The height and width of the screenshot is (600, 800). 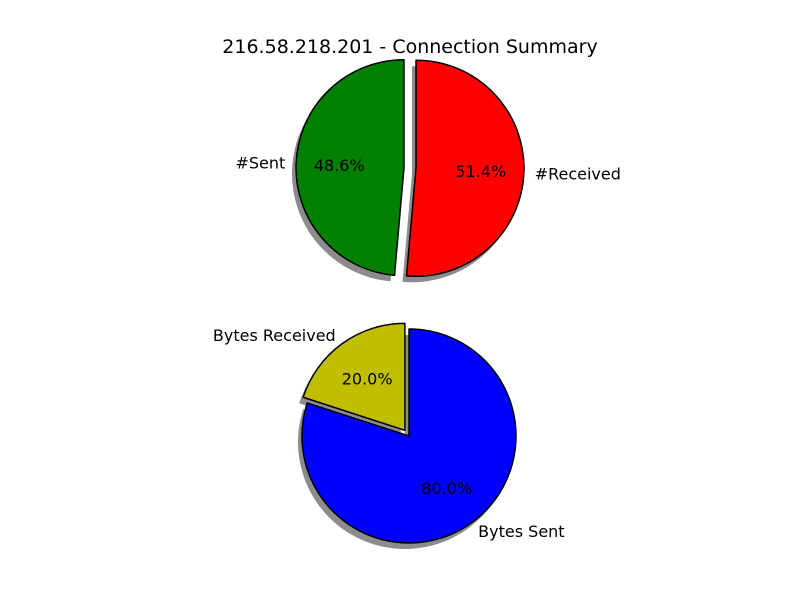 What do you see at coordinates (578, 173) in the screenshot?
I see `pie-category-label-received: #Received` at bounding box center [578, 173].